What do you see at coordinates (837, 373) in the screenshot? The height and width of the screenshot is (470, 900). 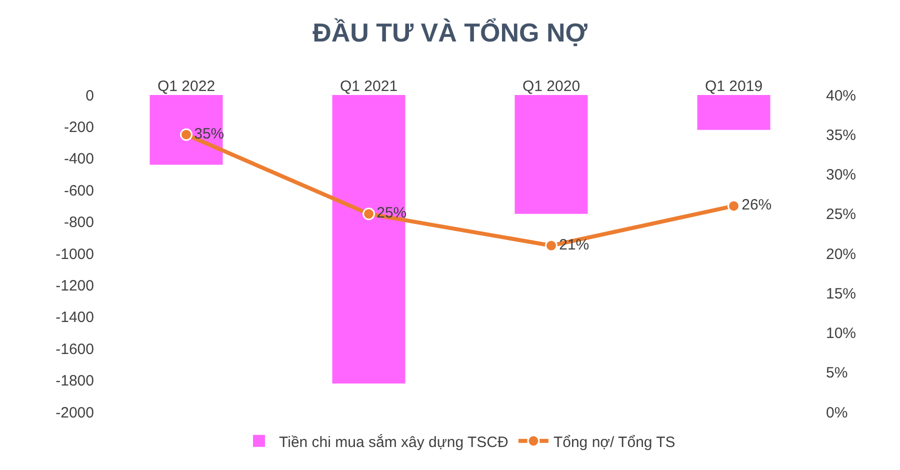 I see `y2-tick-label: 5%` at bounding box center [837, 373].